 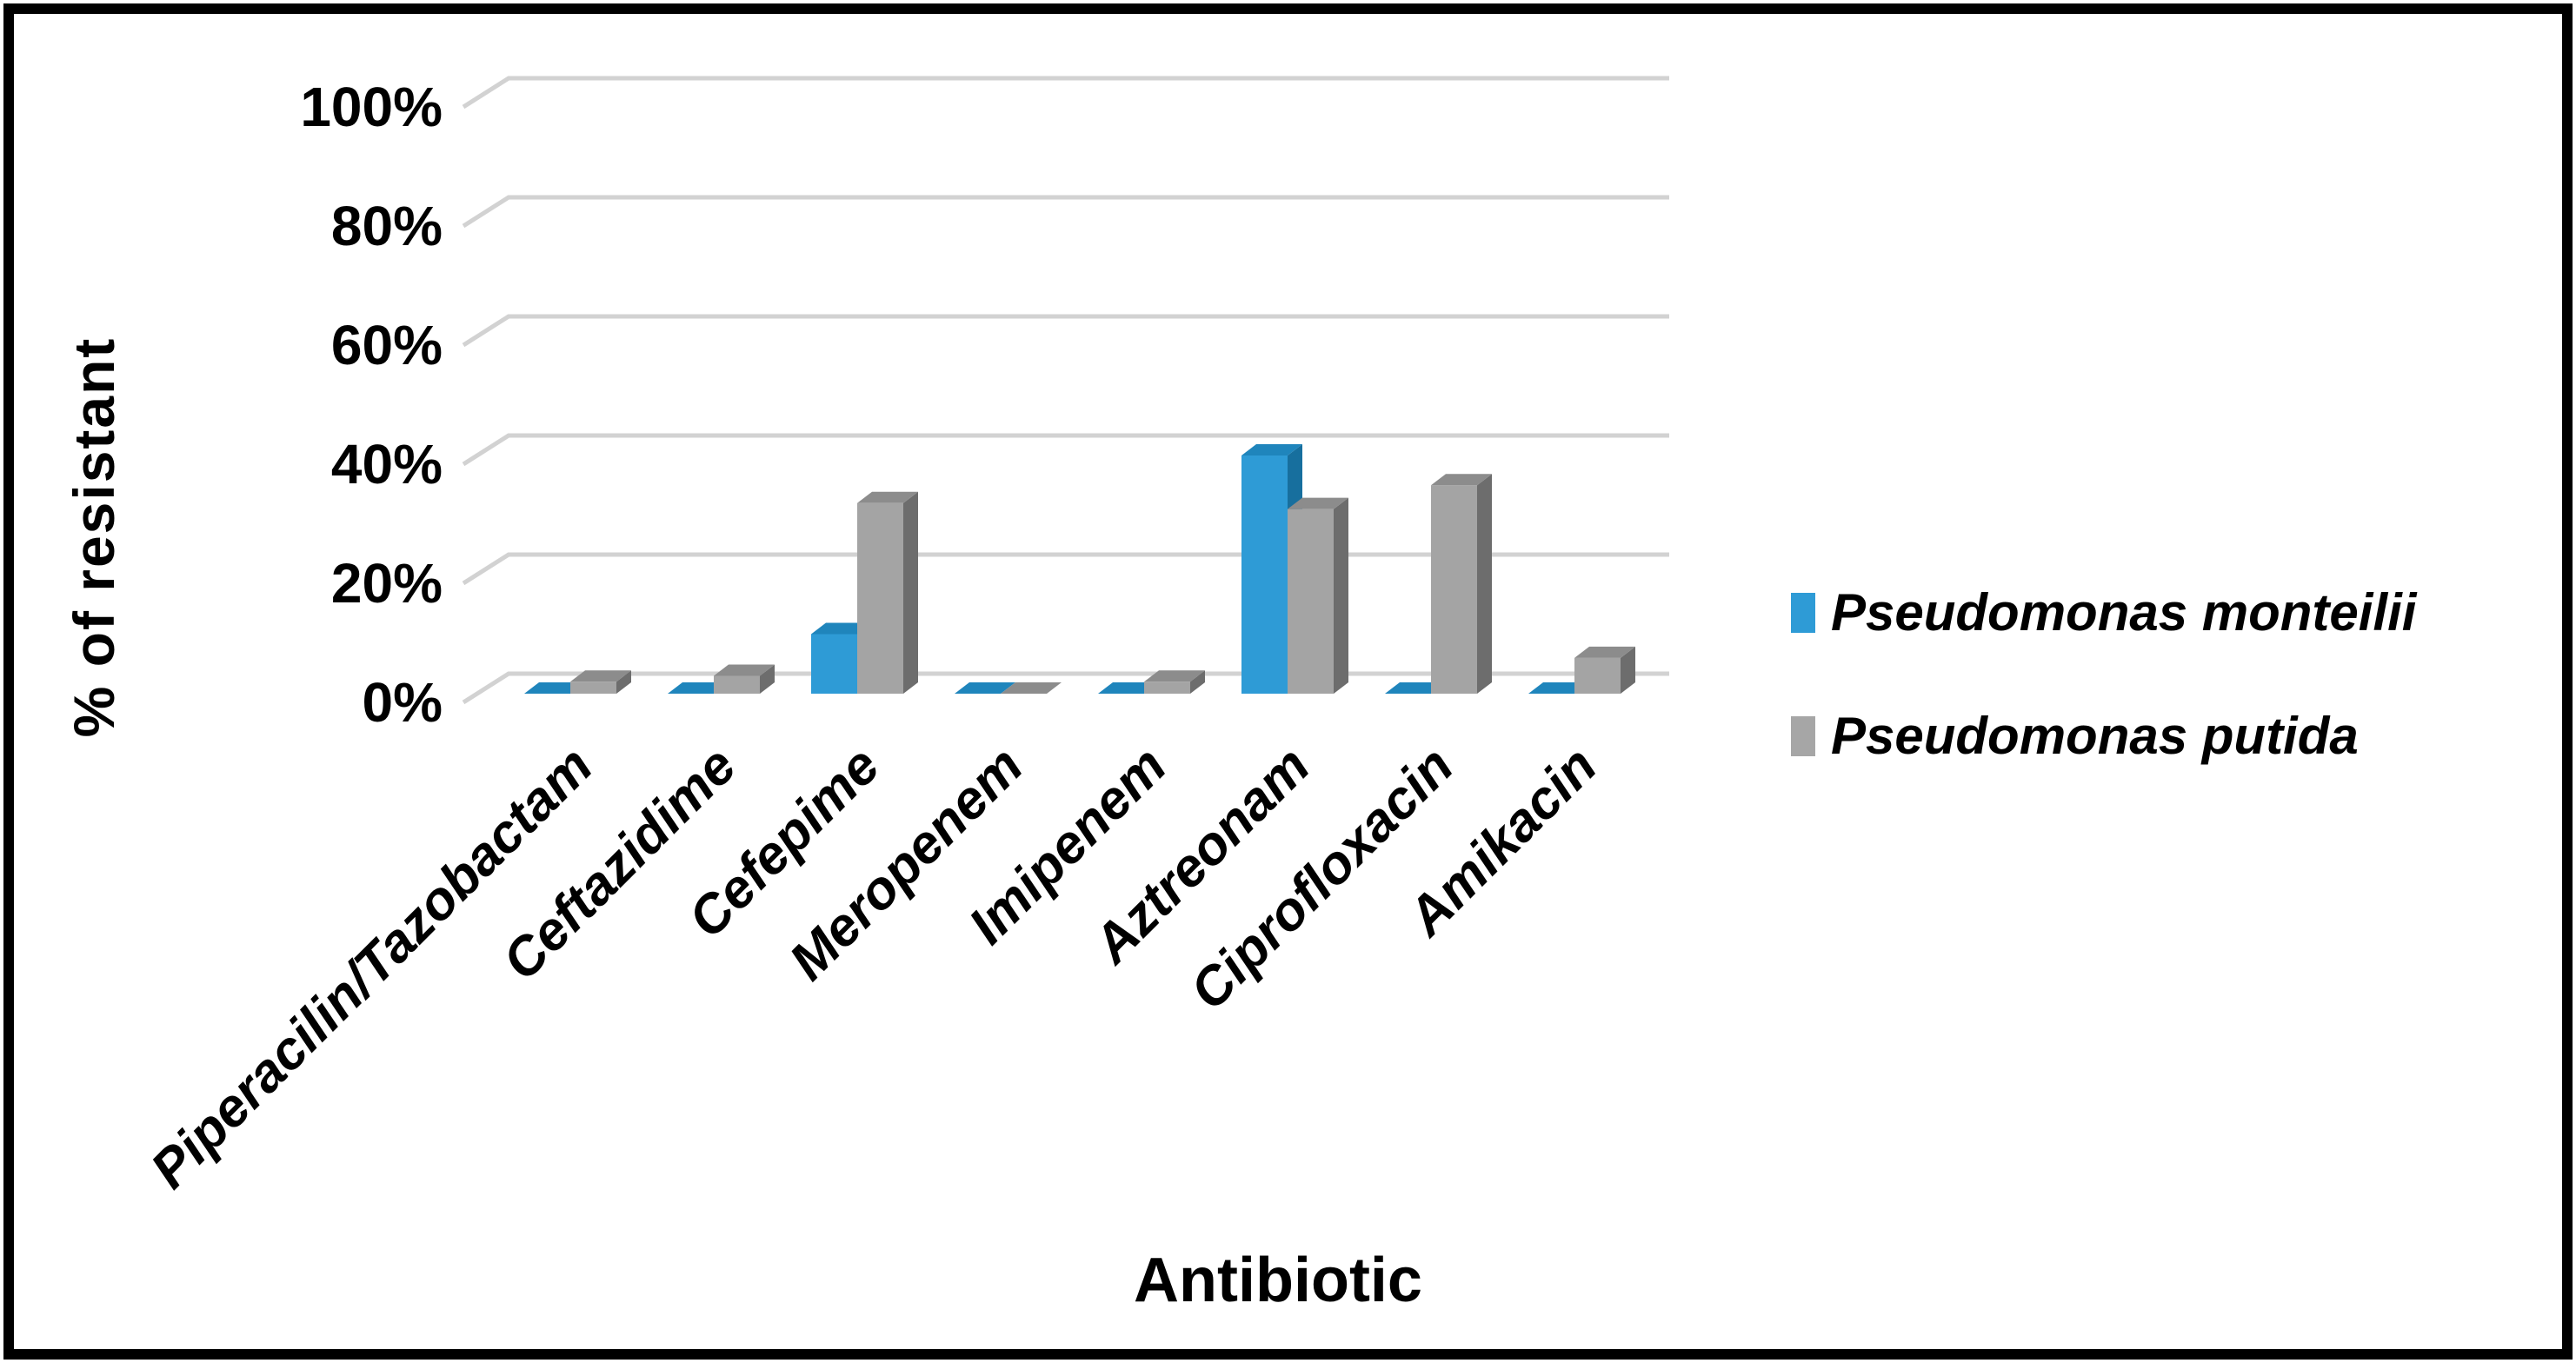 I want to click on y-axis-title: % of resistant, so click(x=94, y=537).